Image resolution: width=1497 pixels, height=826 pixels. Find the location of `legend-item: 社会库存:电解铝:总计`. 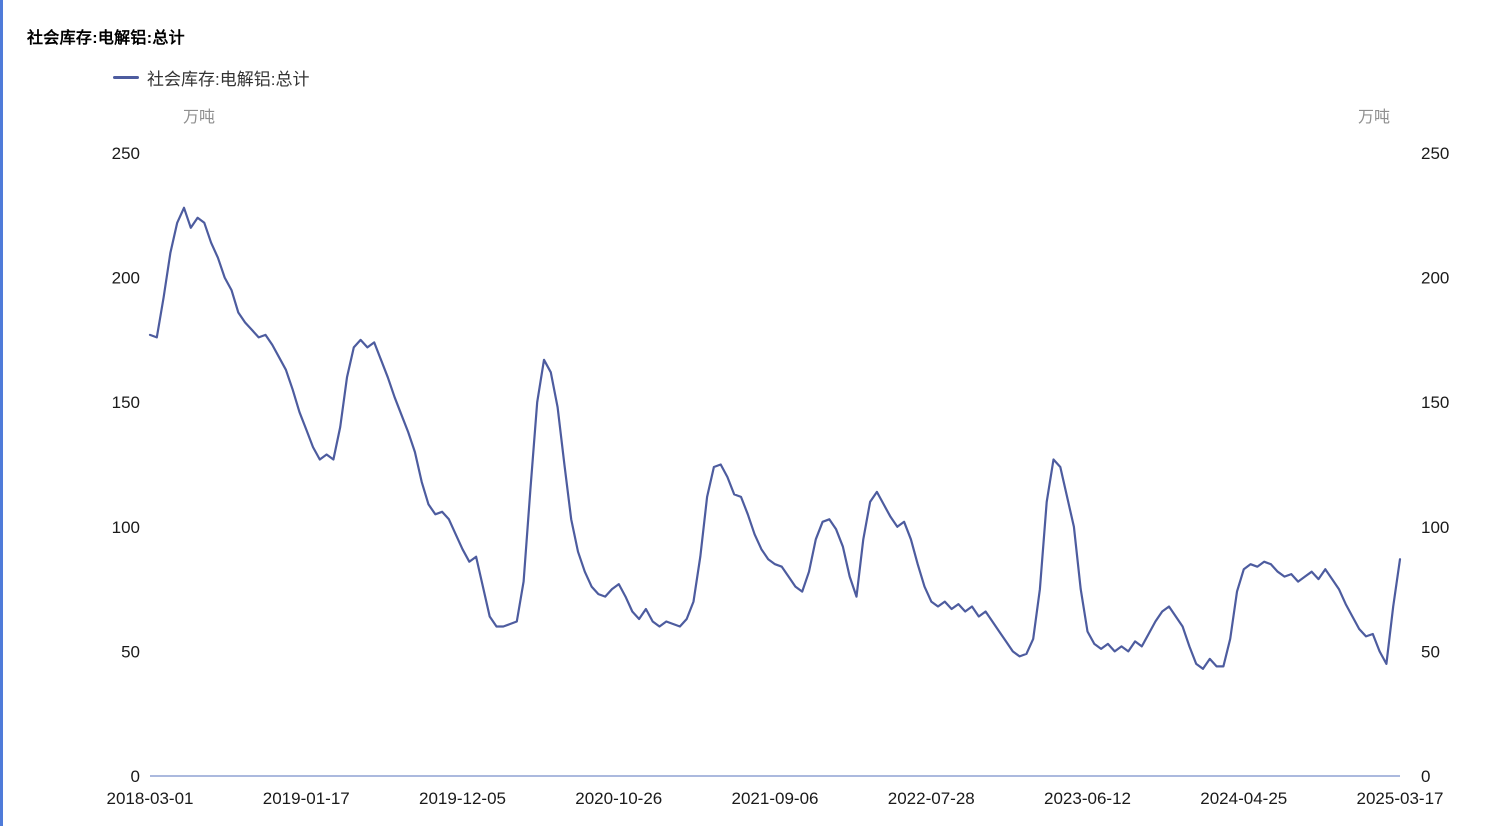

legend-item: 社会库存:电解铝:总计 is located at coordinates (211, 77).